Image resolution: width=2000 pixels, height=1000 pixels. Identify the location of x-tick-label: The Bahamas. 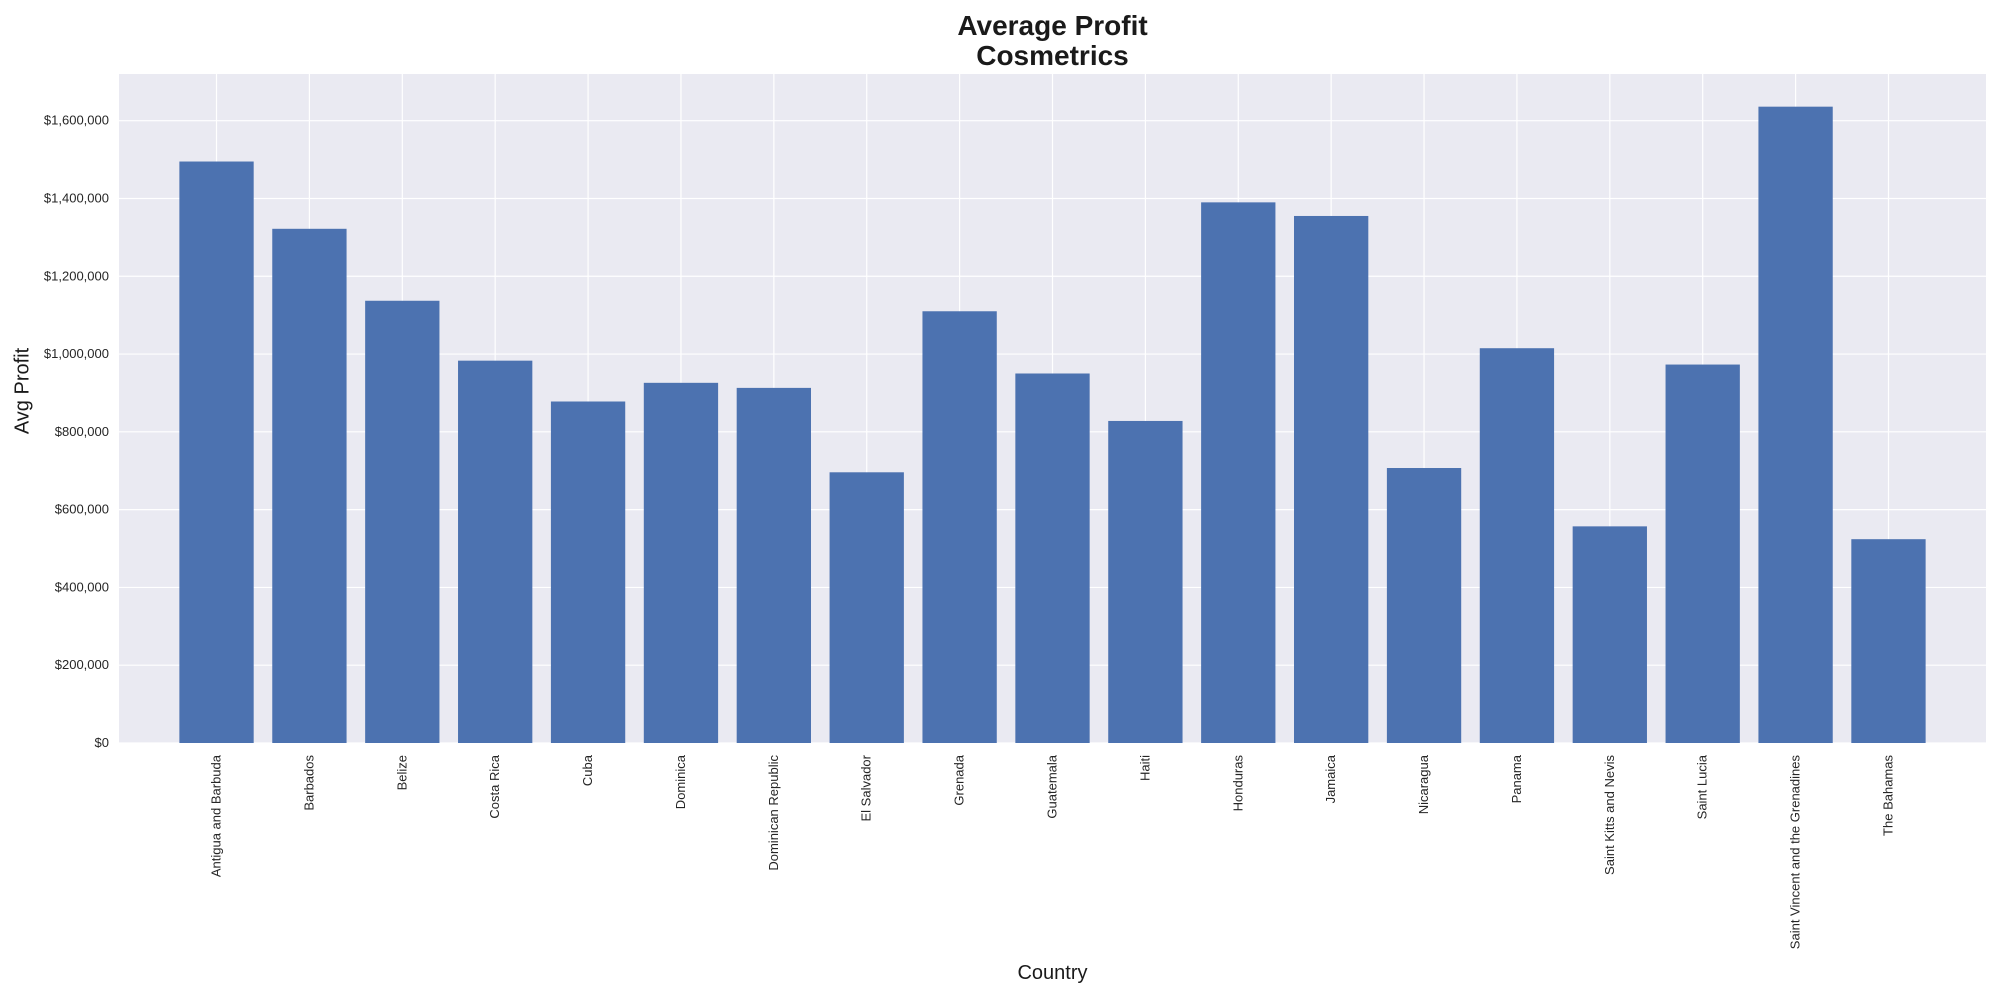
(1887, 795).